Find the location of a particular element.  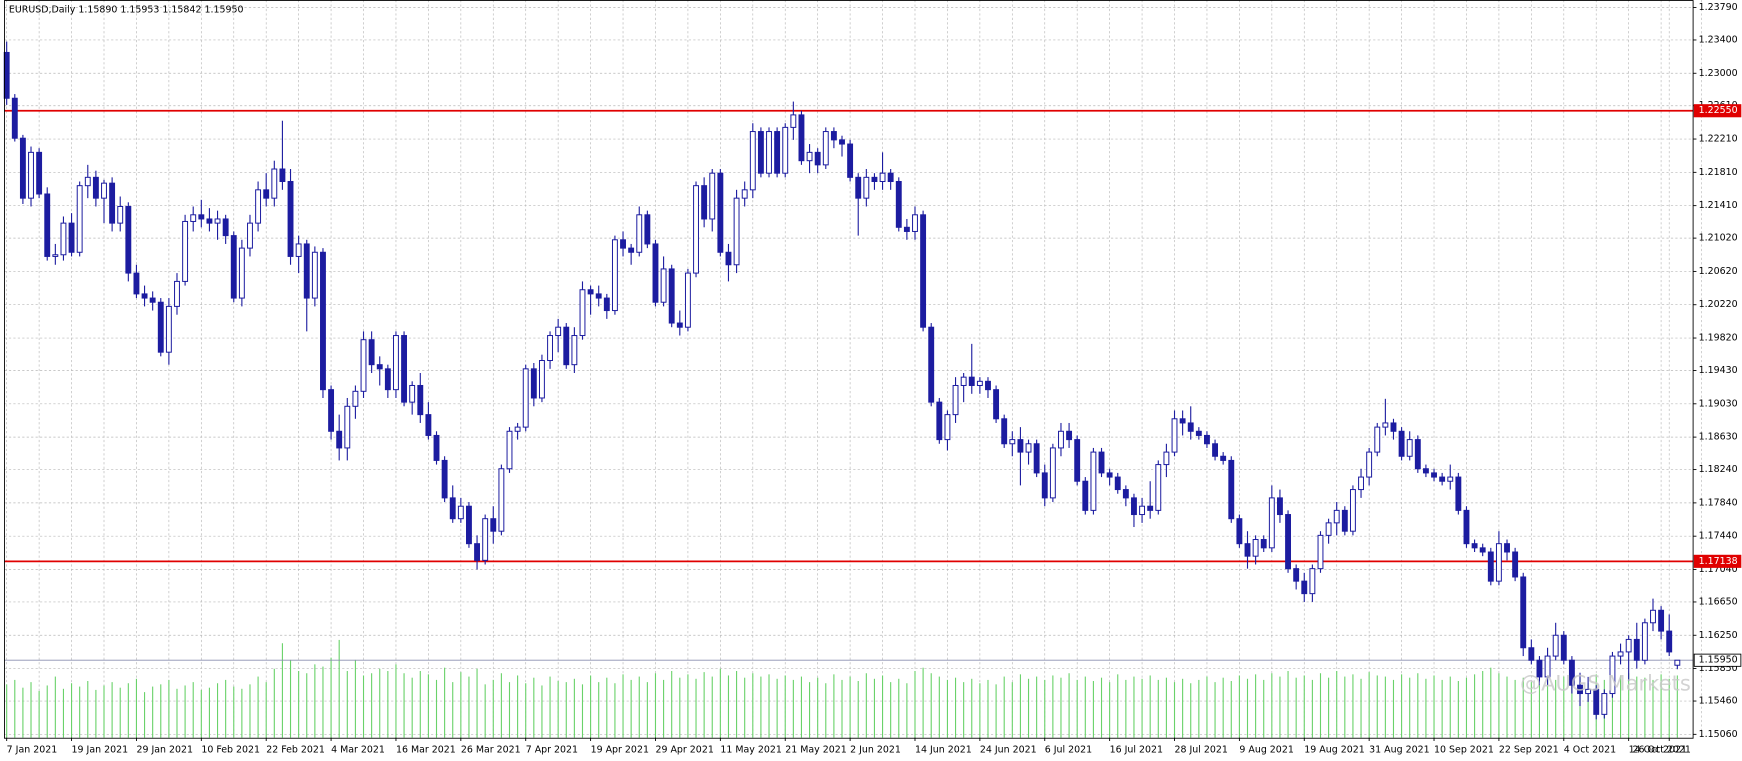

x-tick-label: 11 May 2021 is located at coordinates (751, 749).